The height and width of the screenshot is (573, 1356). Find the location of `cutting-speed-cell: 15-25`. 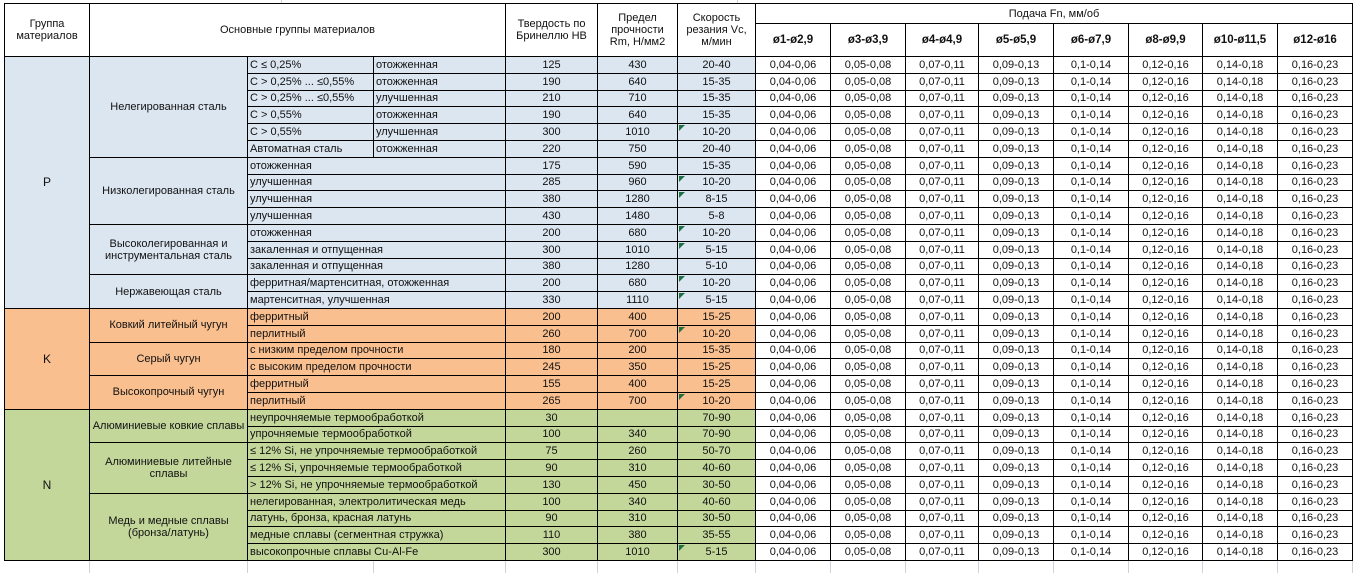

cutting-speed-cell: 15-25 is located at coordinates (716, 367).